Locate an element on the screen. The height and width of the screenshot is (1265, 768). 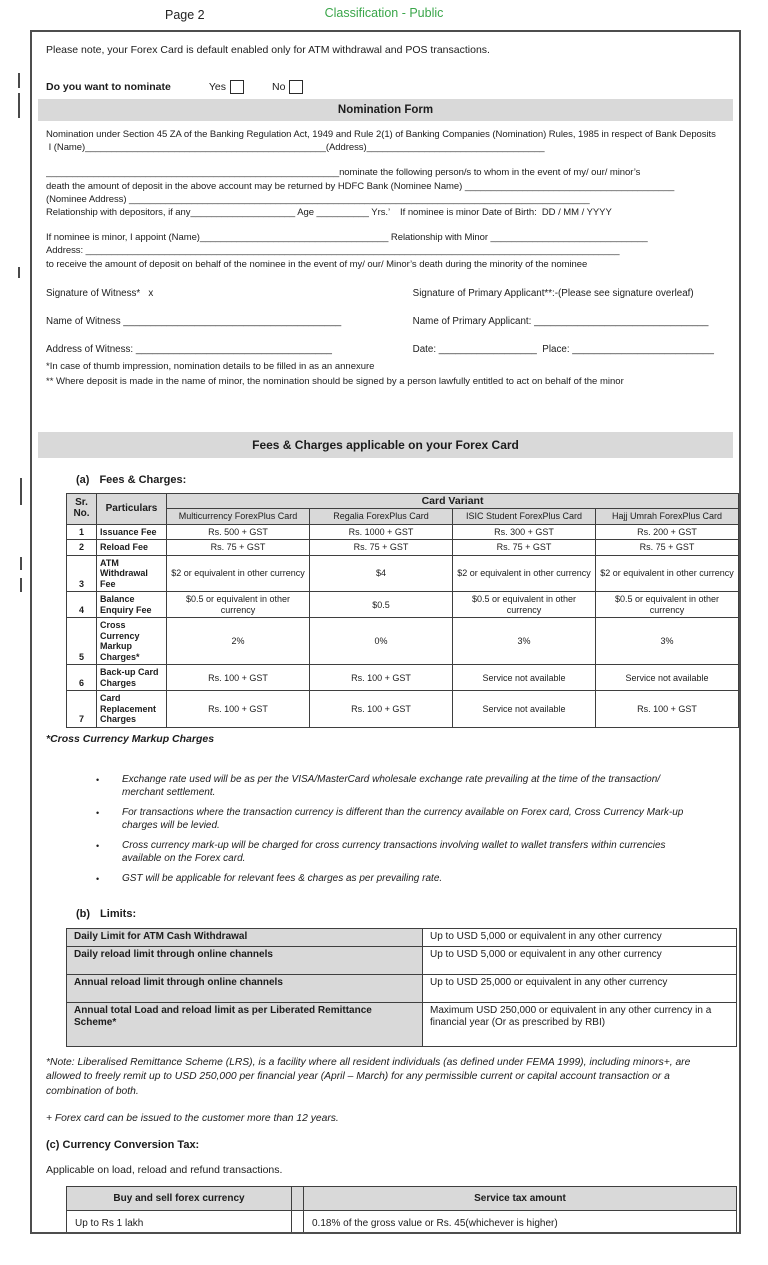
section-title: Limits: is located at coordinates (118, 913).